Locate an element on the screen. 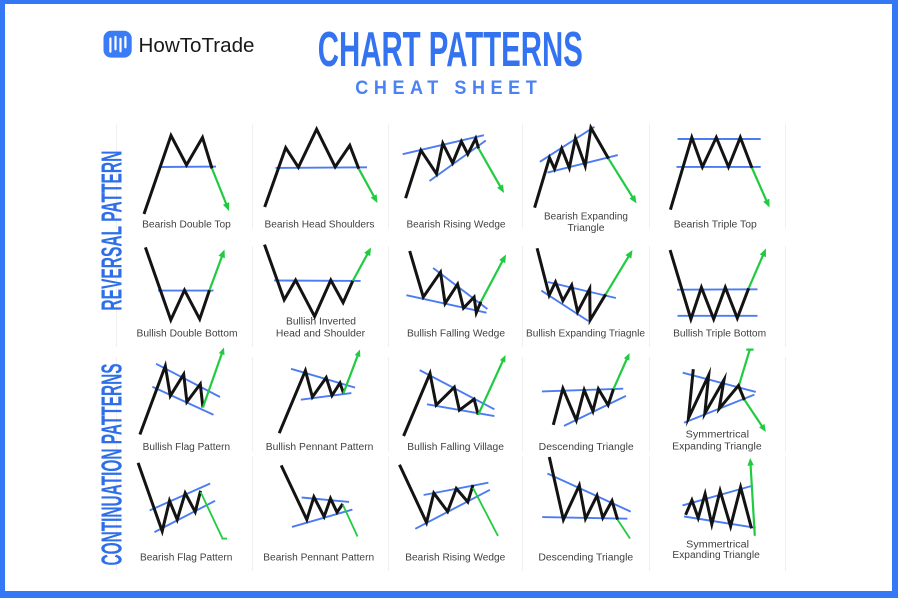 The height and width of the screenshot is (598, 898). svg-text: CONTINUATION PATTERNS is located at coordinates (113, 465).